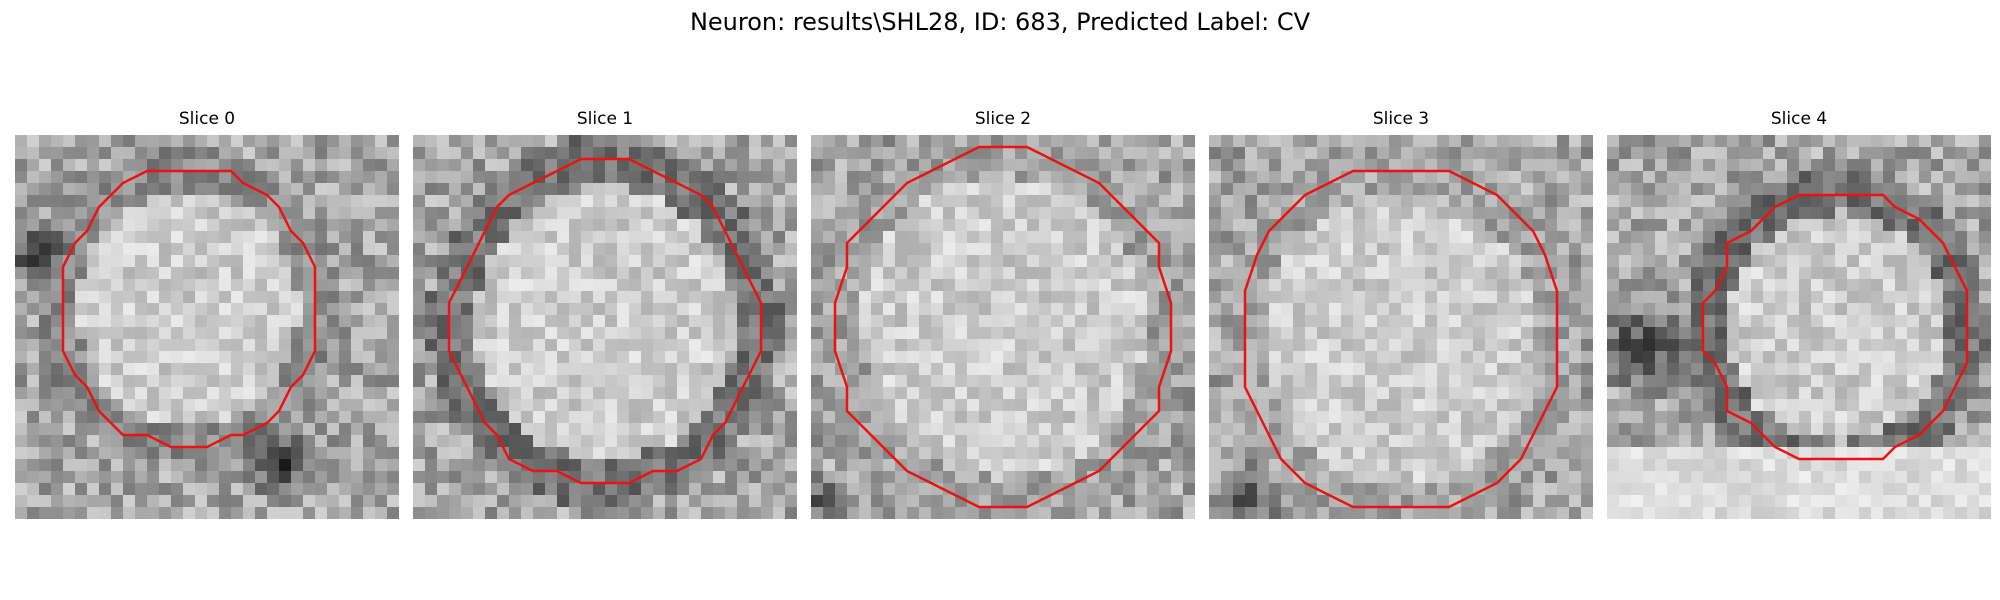  What do you see at coordinates (605, 119) in the screenshot?
I see `slice-title: Slice 1` at bounding box center [605, 119].